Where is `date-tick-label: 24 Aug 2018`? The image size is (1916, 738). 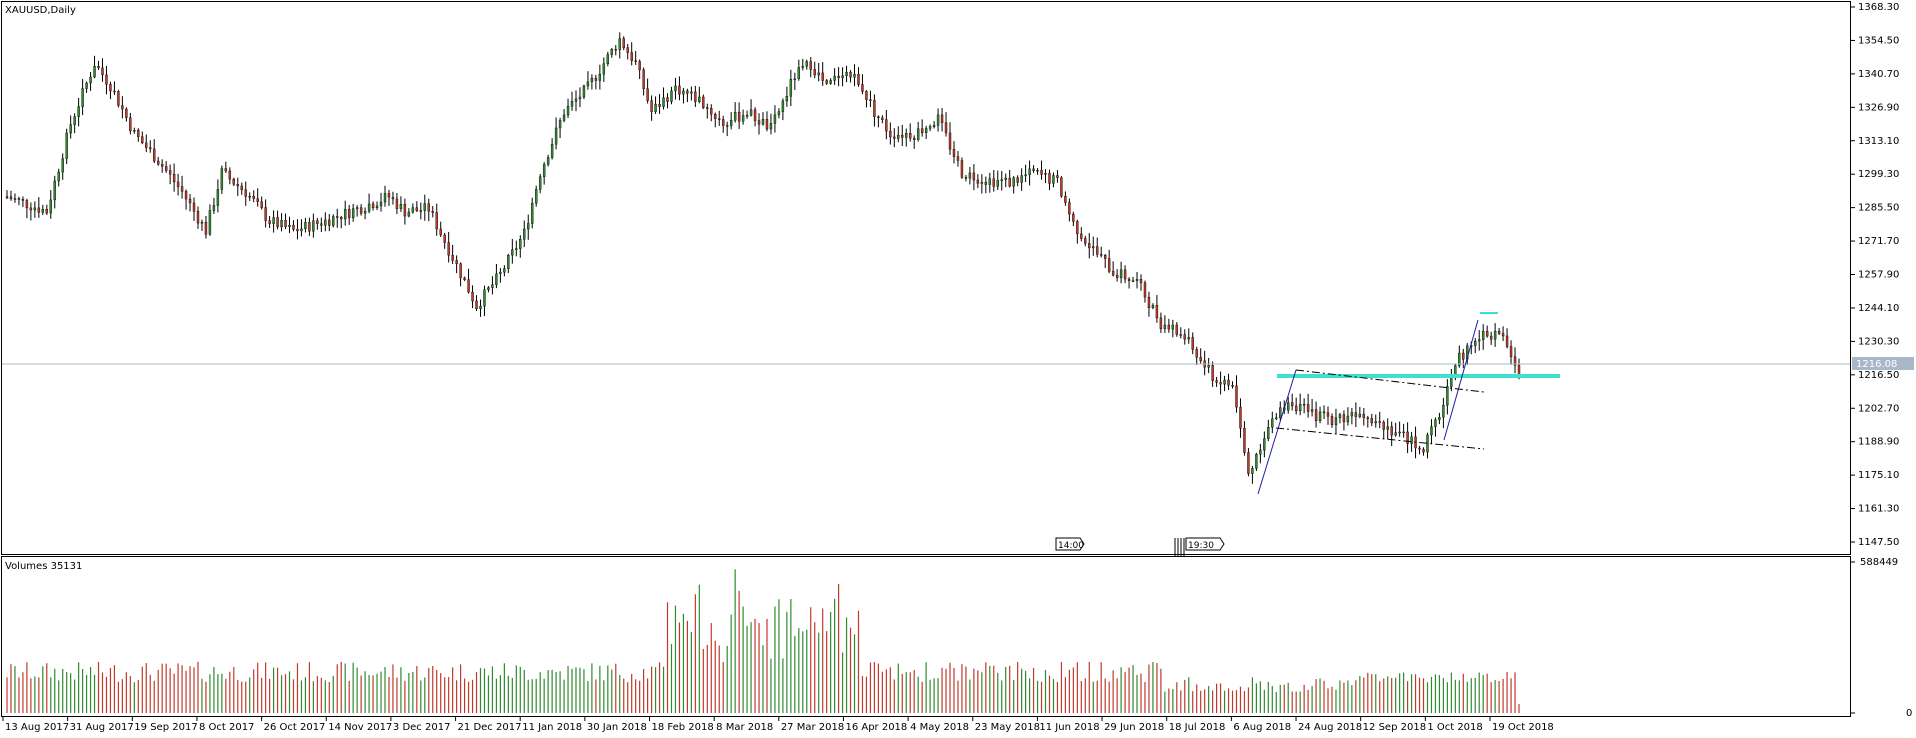
date-tick-label: 24 Aug 2018 is located at coordinates (1330, 727).